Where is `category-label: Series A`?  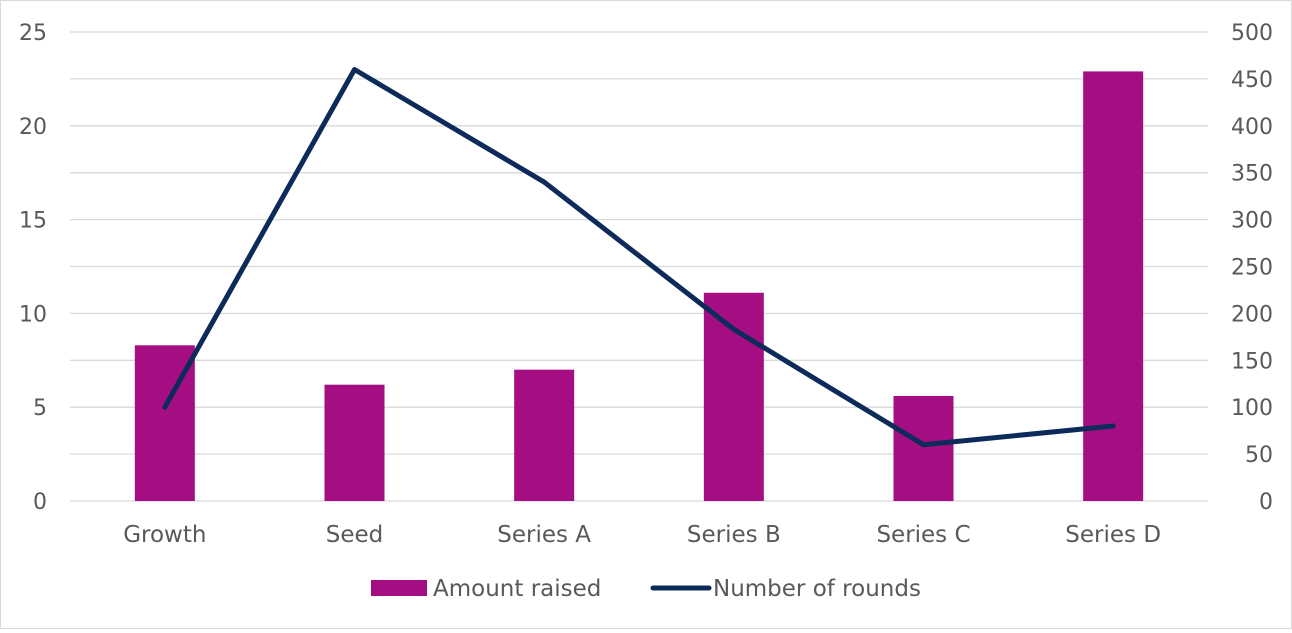
category-label: Series A is located at coordinates (544, 535).